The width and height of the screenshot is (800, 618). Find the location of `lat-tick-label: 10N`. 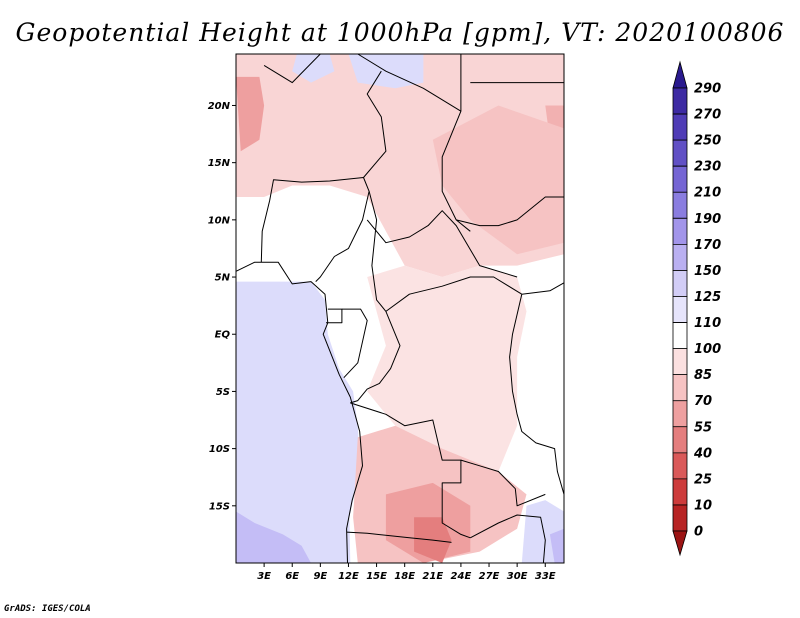

lat-tick-label: 10N is located at coordinates (219, 220).